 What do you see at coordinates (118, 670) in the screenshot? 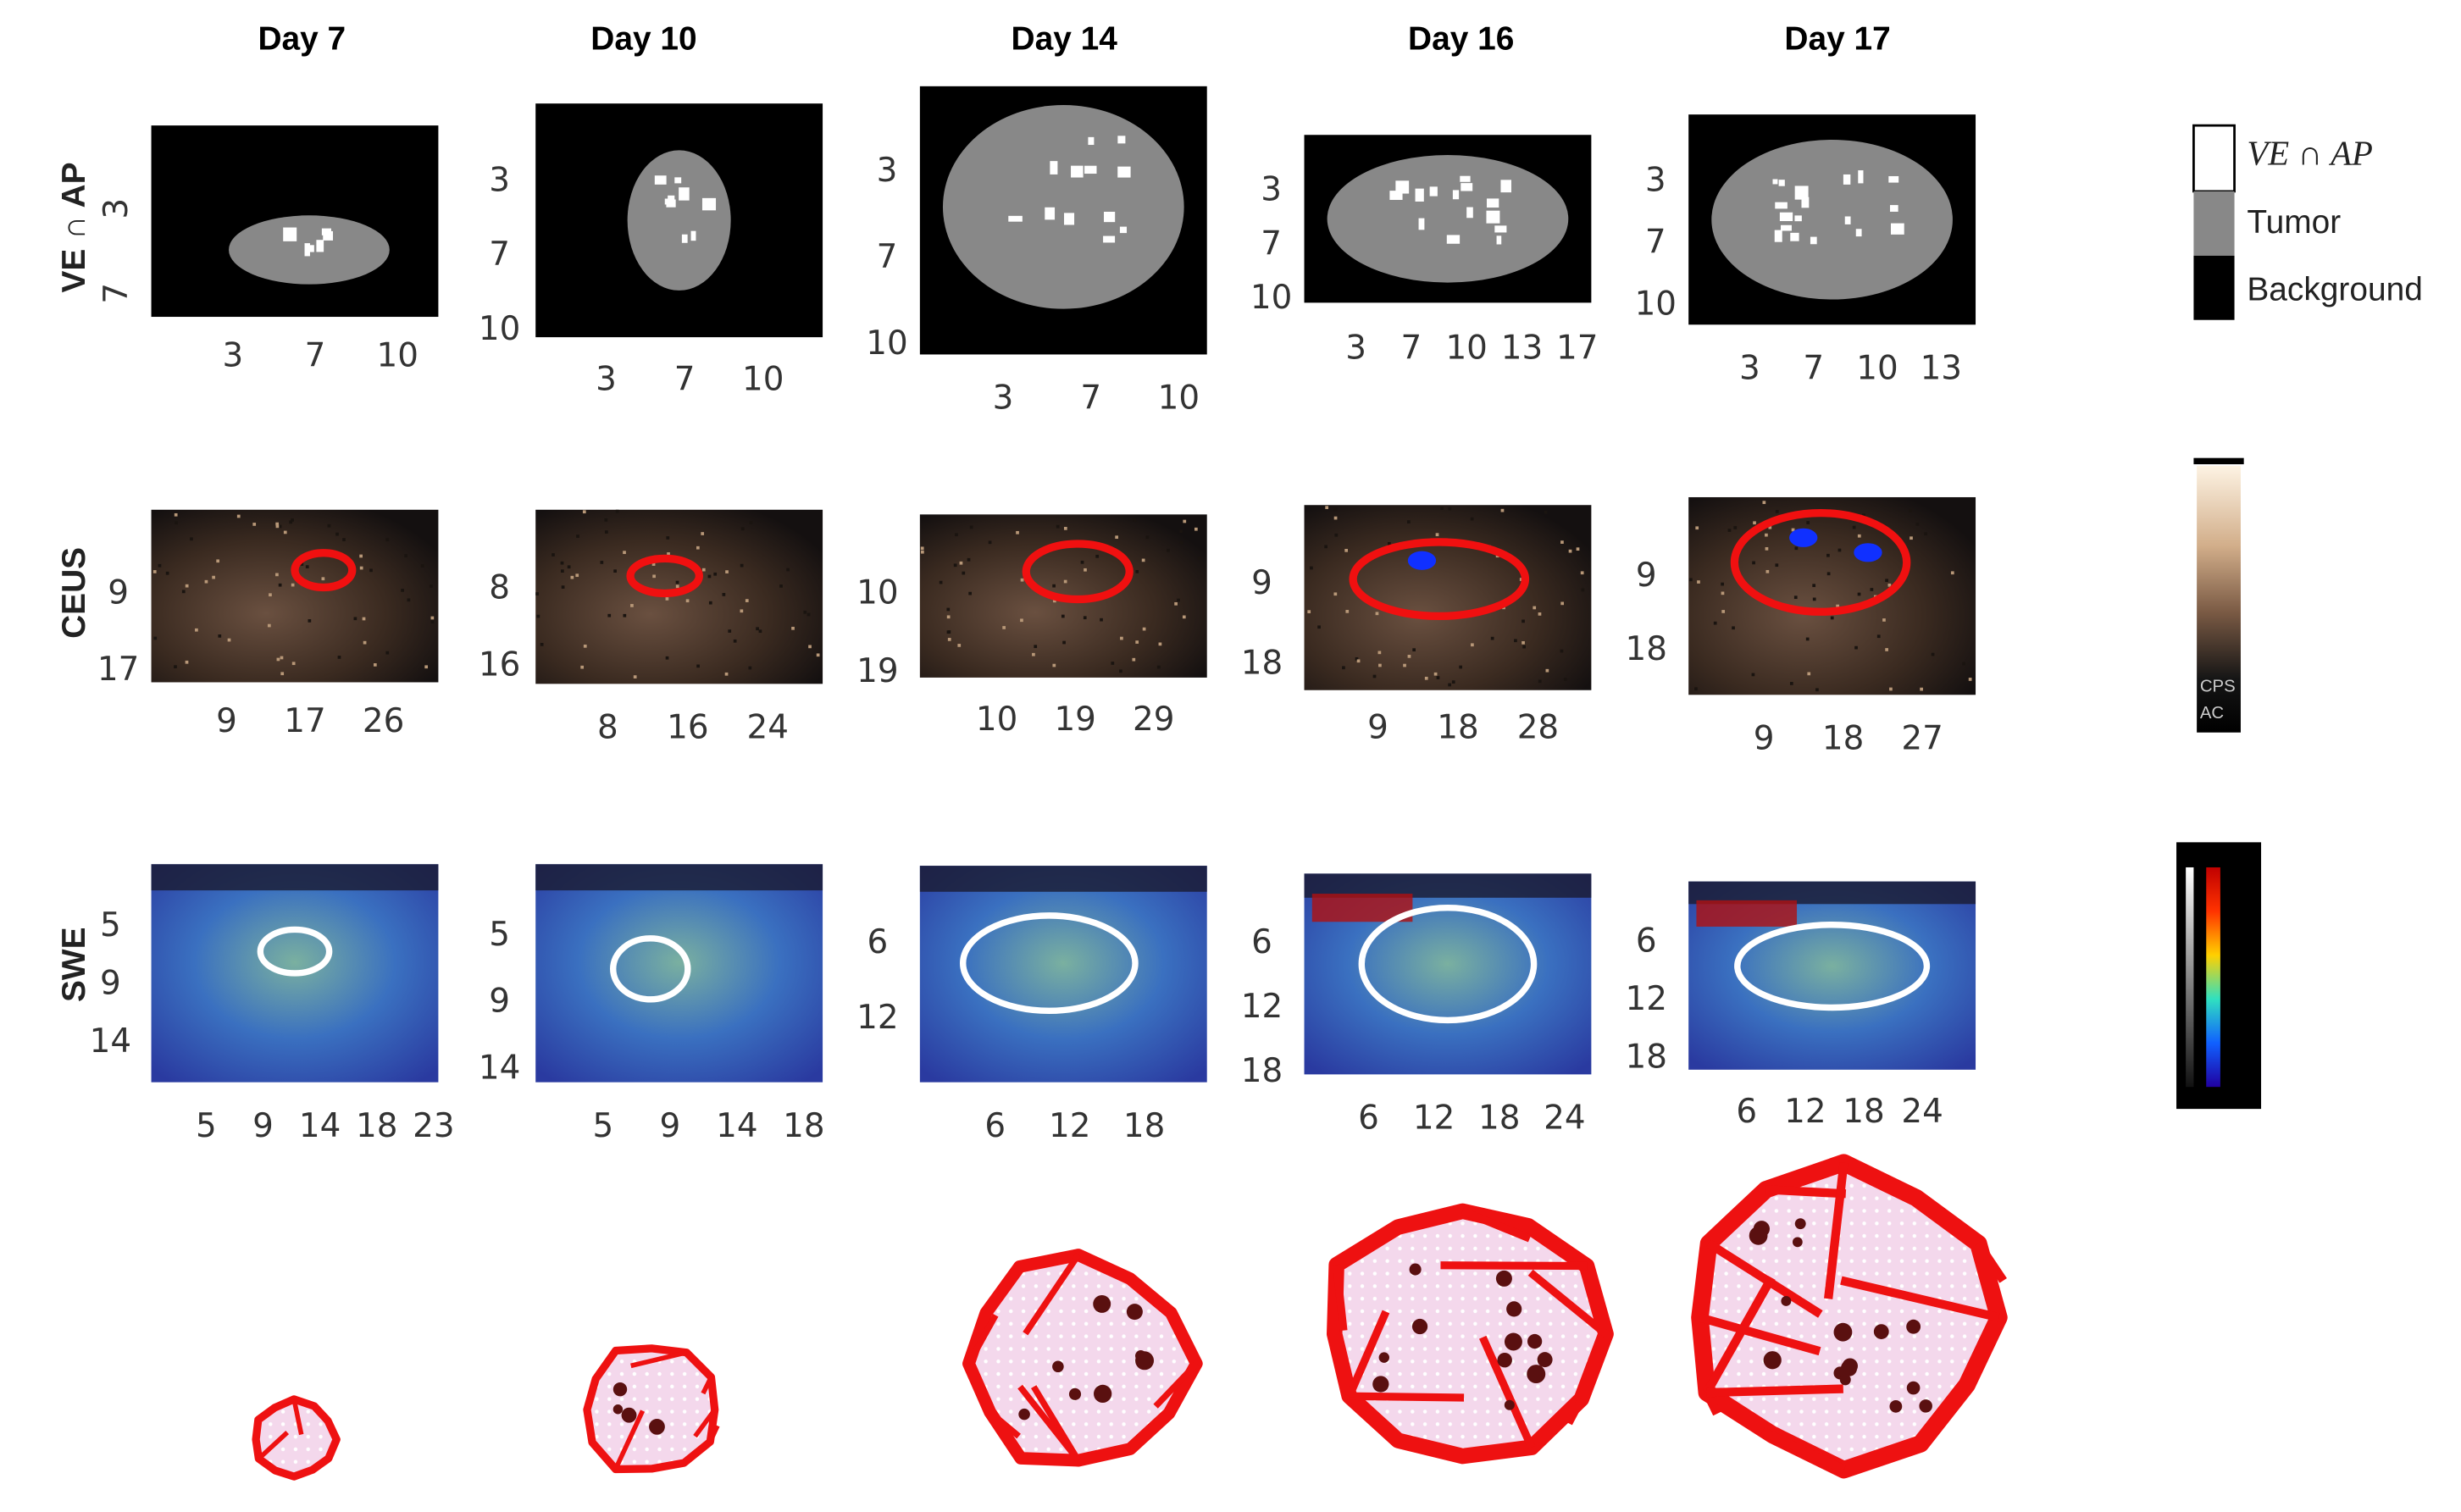
I see `y-tick-label: 17` at bounding box center [118, 670].